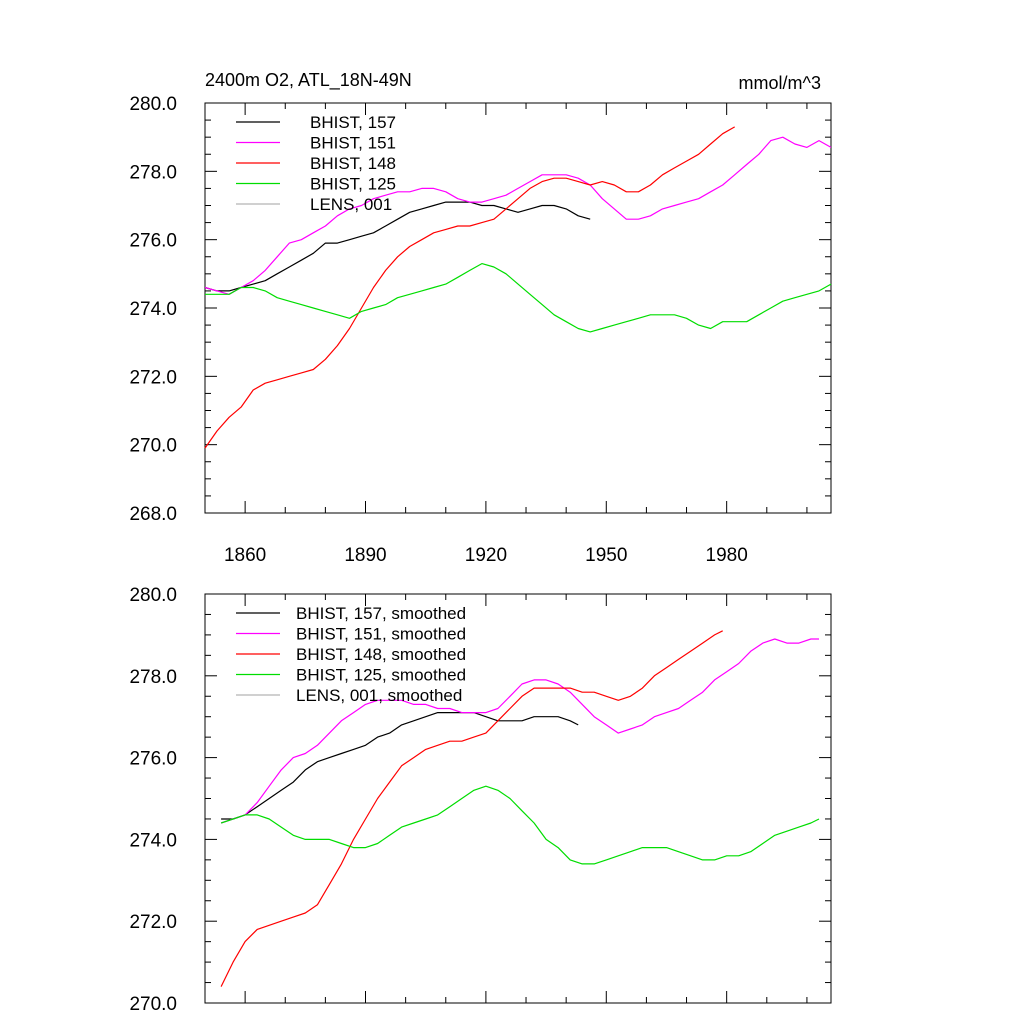 The image size is (1024, 1024). Describe the element at coordinates (353, 163) in the screenshot. I see `legend-entry: BHIST, 148` at that location.